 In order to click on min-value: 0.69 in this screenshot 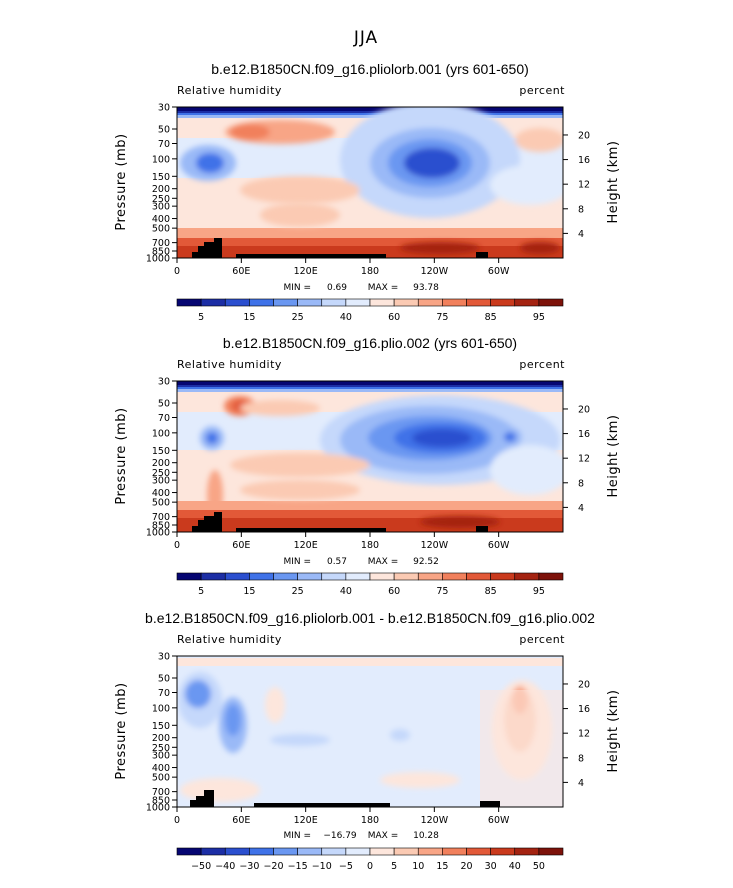, I will do `click(337, 288)`.